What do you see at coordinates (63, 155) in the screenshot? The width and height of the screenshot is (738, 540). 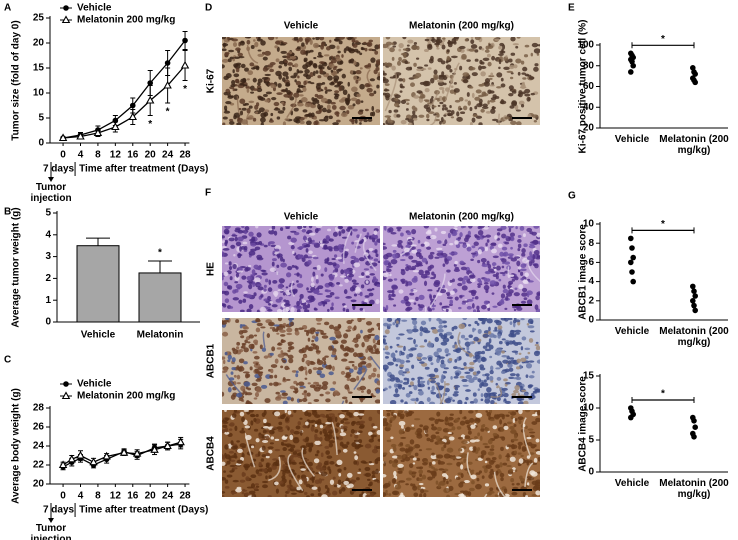 I see `x-tick-label: 0` at bounding box center [63, 155].